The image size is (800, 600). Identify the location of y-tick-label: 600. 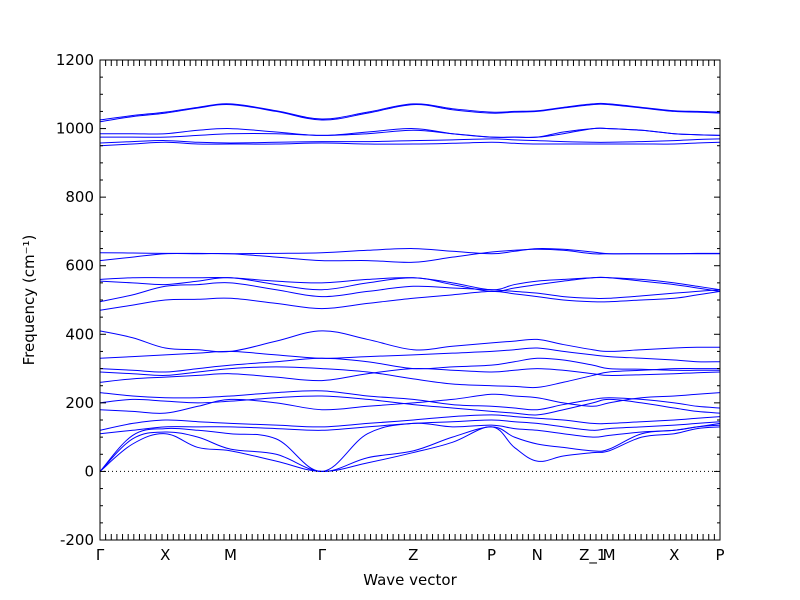
(79, 266).